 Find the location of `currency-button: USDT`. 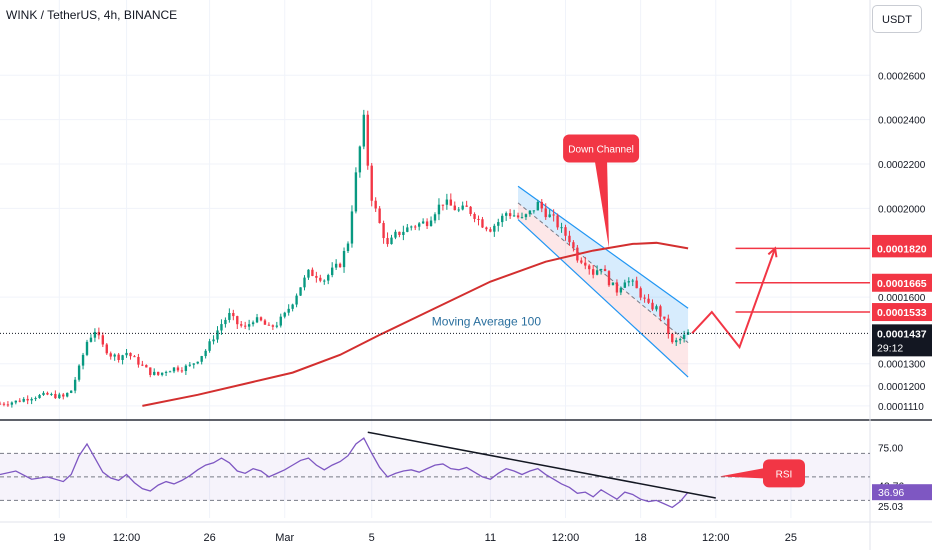

currency-button: USDT is located at coordinates (897, 19).